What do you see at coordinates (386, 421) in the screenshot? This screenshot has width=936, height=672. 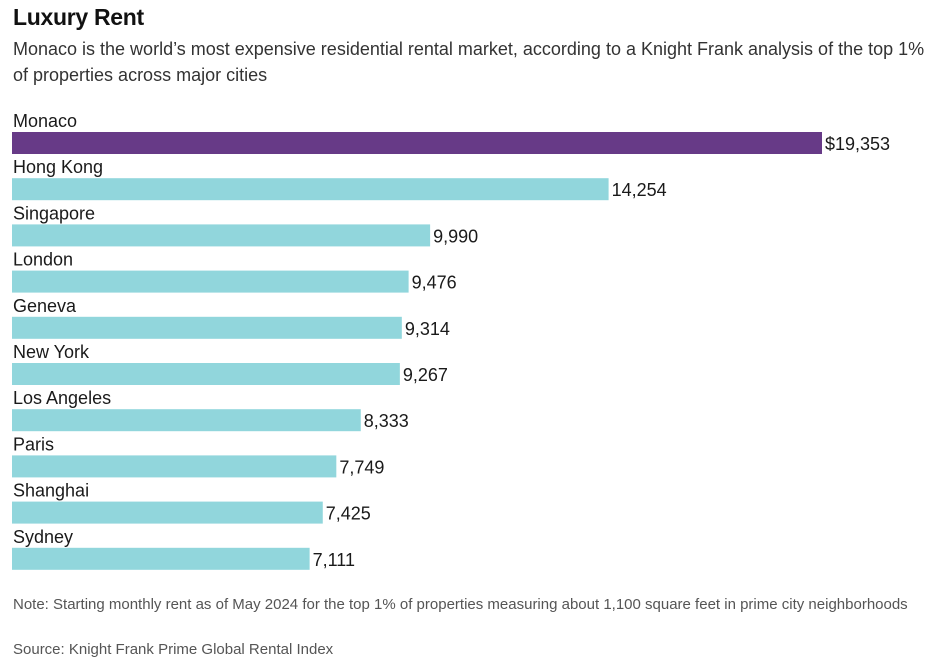 I see `value-label-los-angeles: 8,333` at bounding box center [386, 421].